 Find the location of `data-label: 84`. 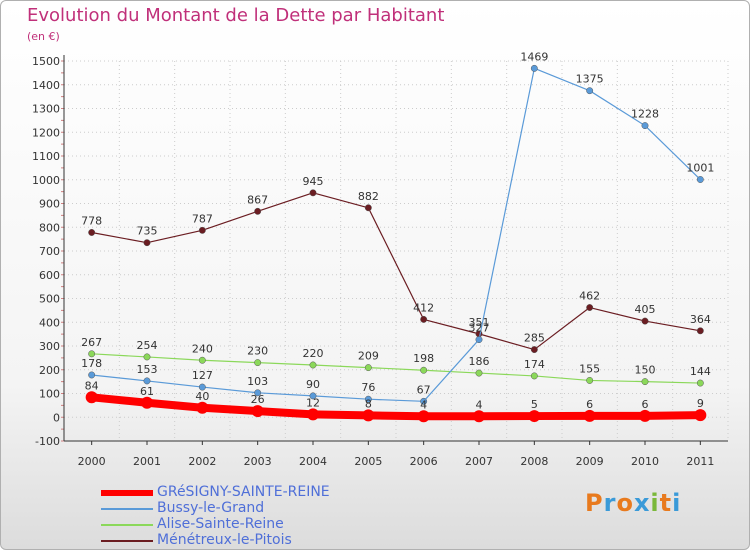

data-label: 84 is located at coordinates (92, 385).